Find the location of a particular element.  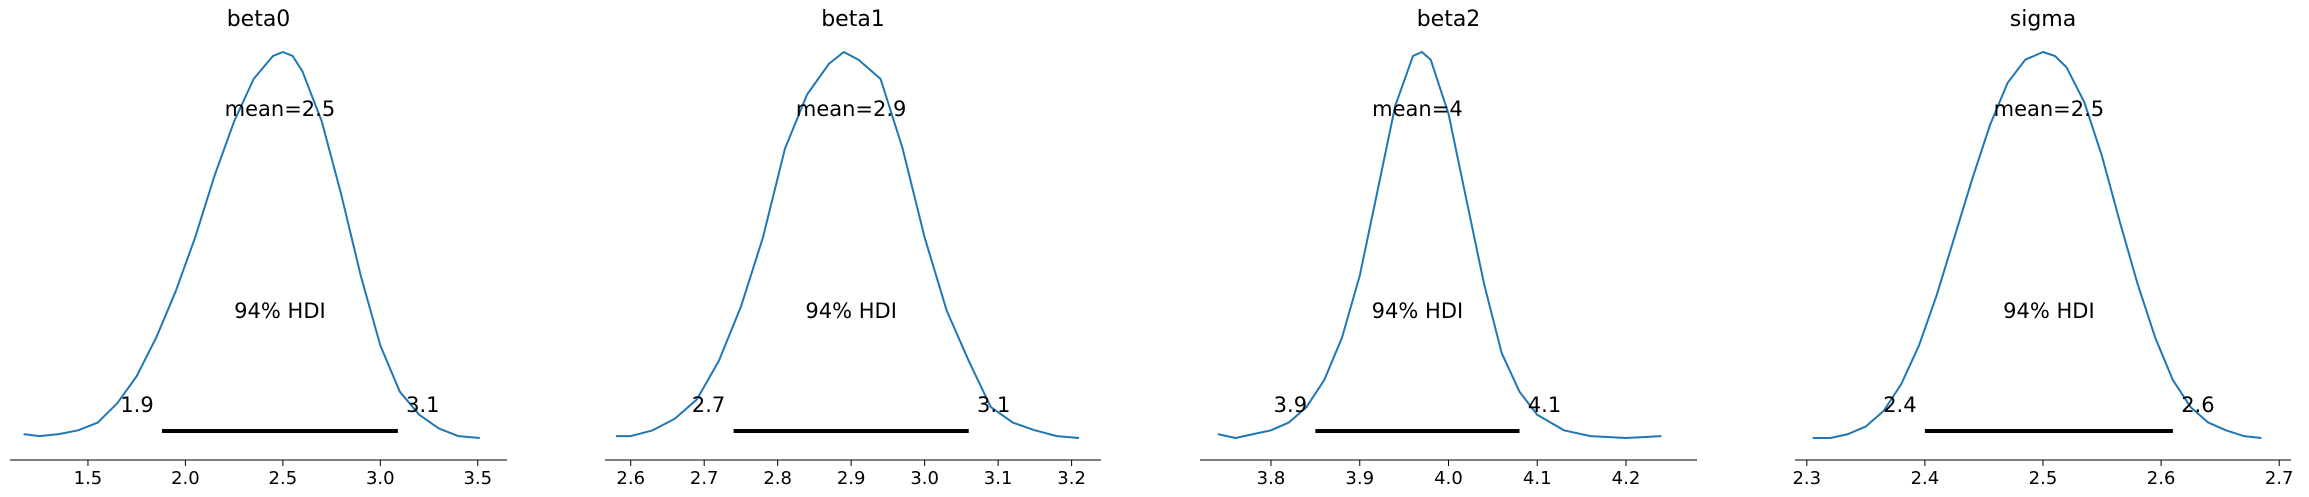

hdi-low-label: 1.9 is located at coordinates (136, 405).